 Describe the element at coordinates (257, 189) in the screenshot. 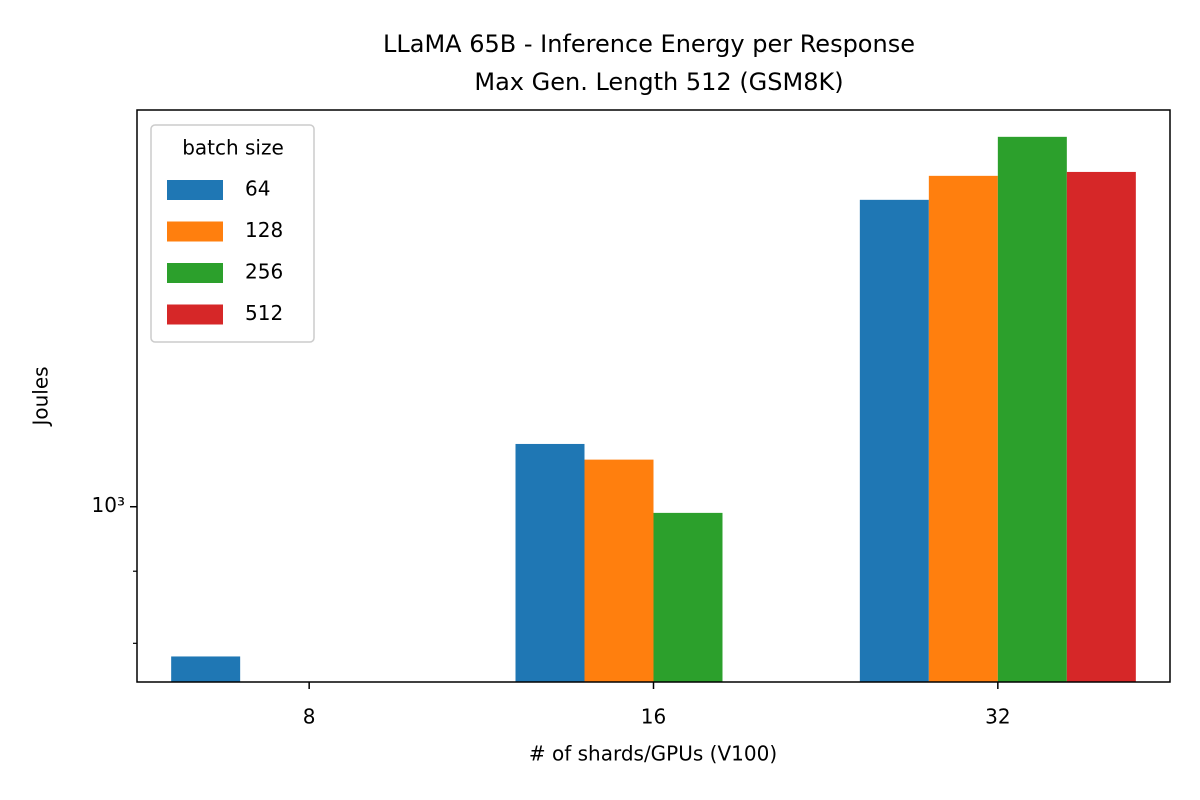

I see `legend-label: 64` at that location.